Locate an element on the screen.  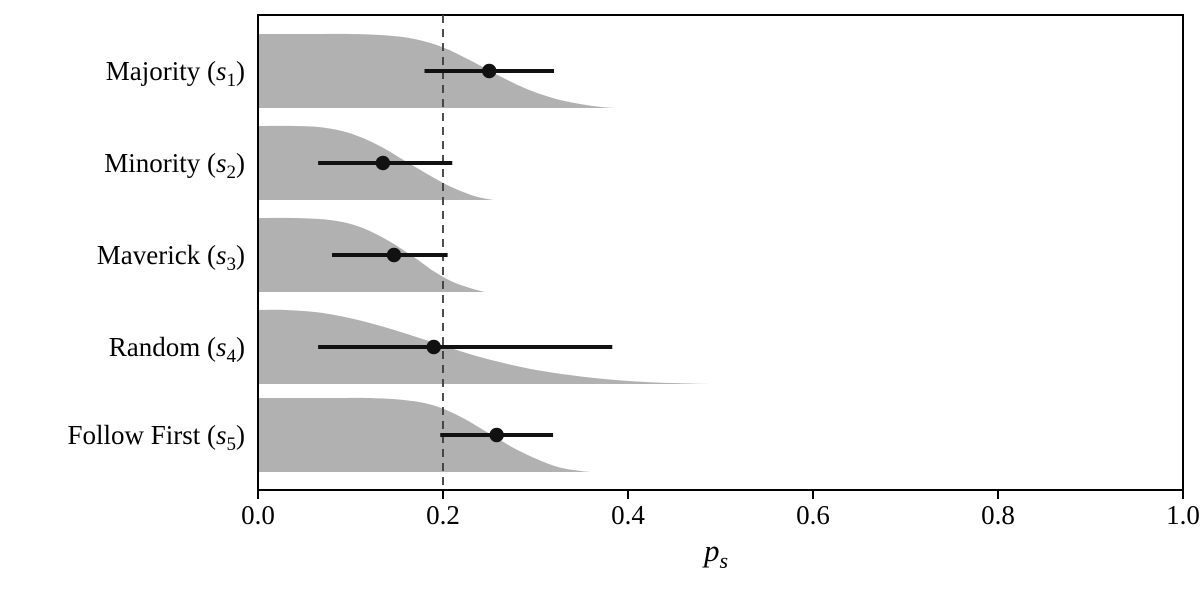
x-axis-tick-label: 0.6 is located at coordinates (813, 515).